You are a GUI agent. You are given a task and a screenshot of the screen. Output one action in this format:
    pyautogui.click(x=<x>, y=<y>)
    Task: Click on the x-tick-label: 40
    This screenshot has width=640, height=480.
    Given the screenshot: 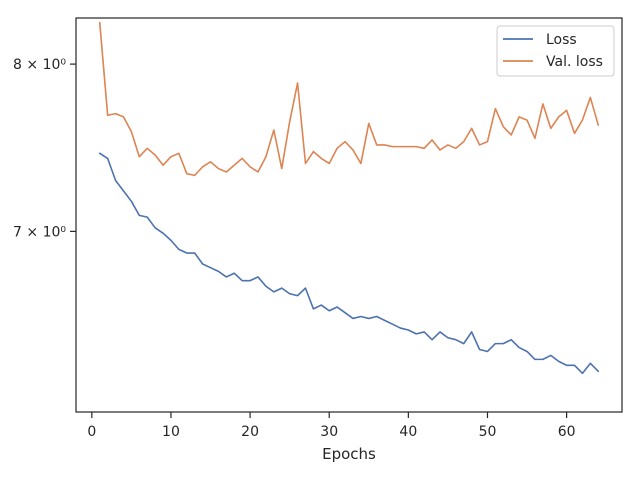 What is the action you would take?
    pyautogui.click(x=408, y=432)
    